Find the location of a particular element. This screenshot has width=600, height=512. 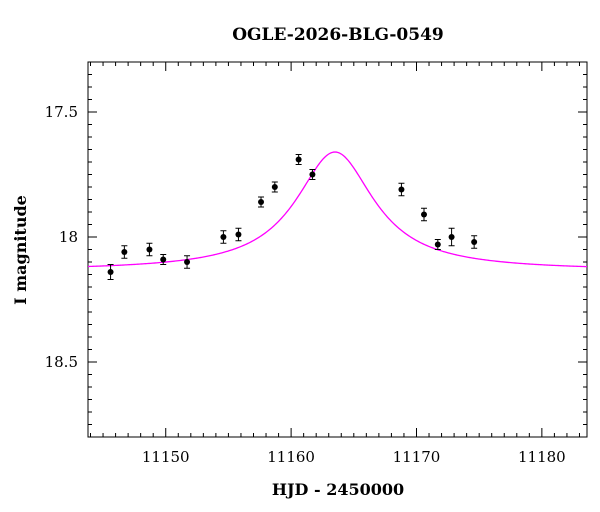

x-tick-label: 11150 is located at coordinates (166, 457).